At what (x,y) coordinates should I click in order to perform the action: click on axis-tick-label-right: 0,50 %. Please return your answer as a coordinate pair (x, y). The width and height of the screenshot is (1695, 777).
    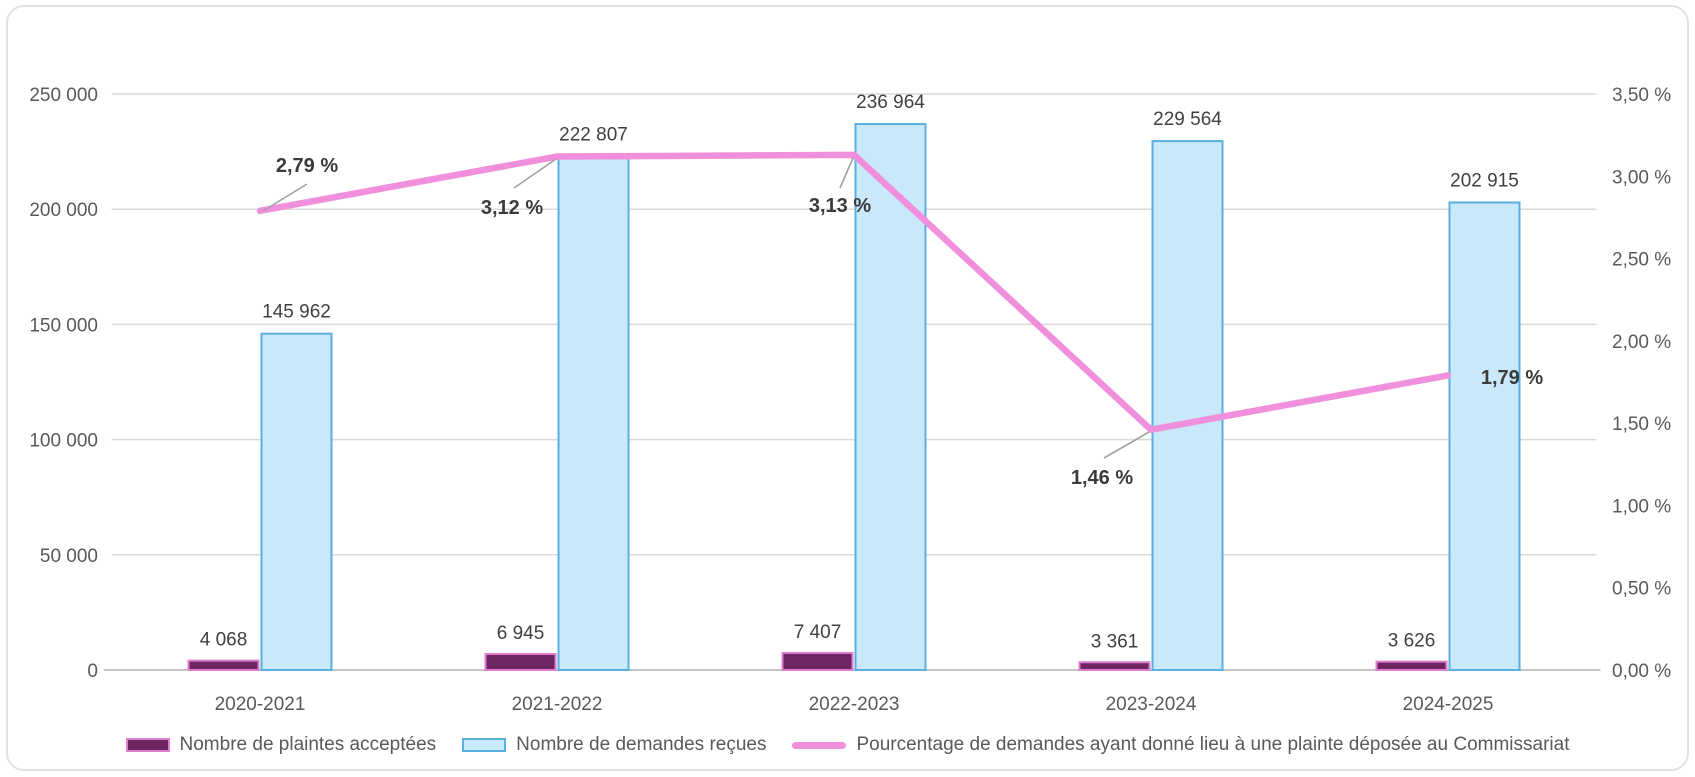
    Looking at the image, I should click on (1641, 589).